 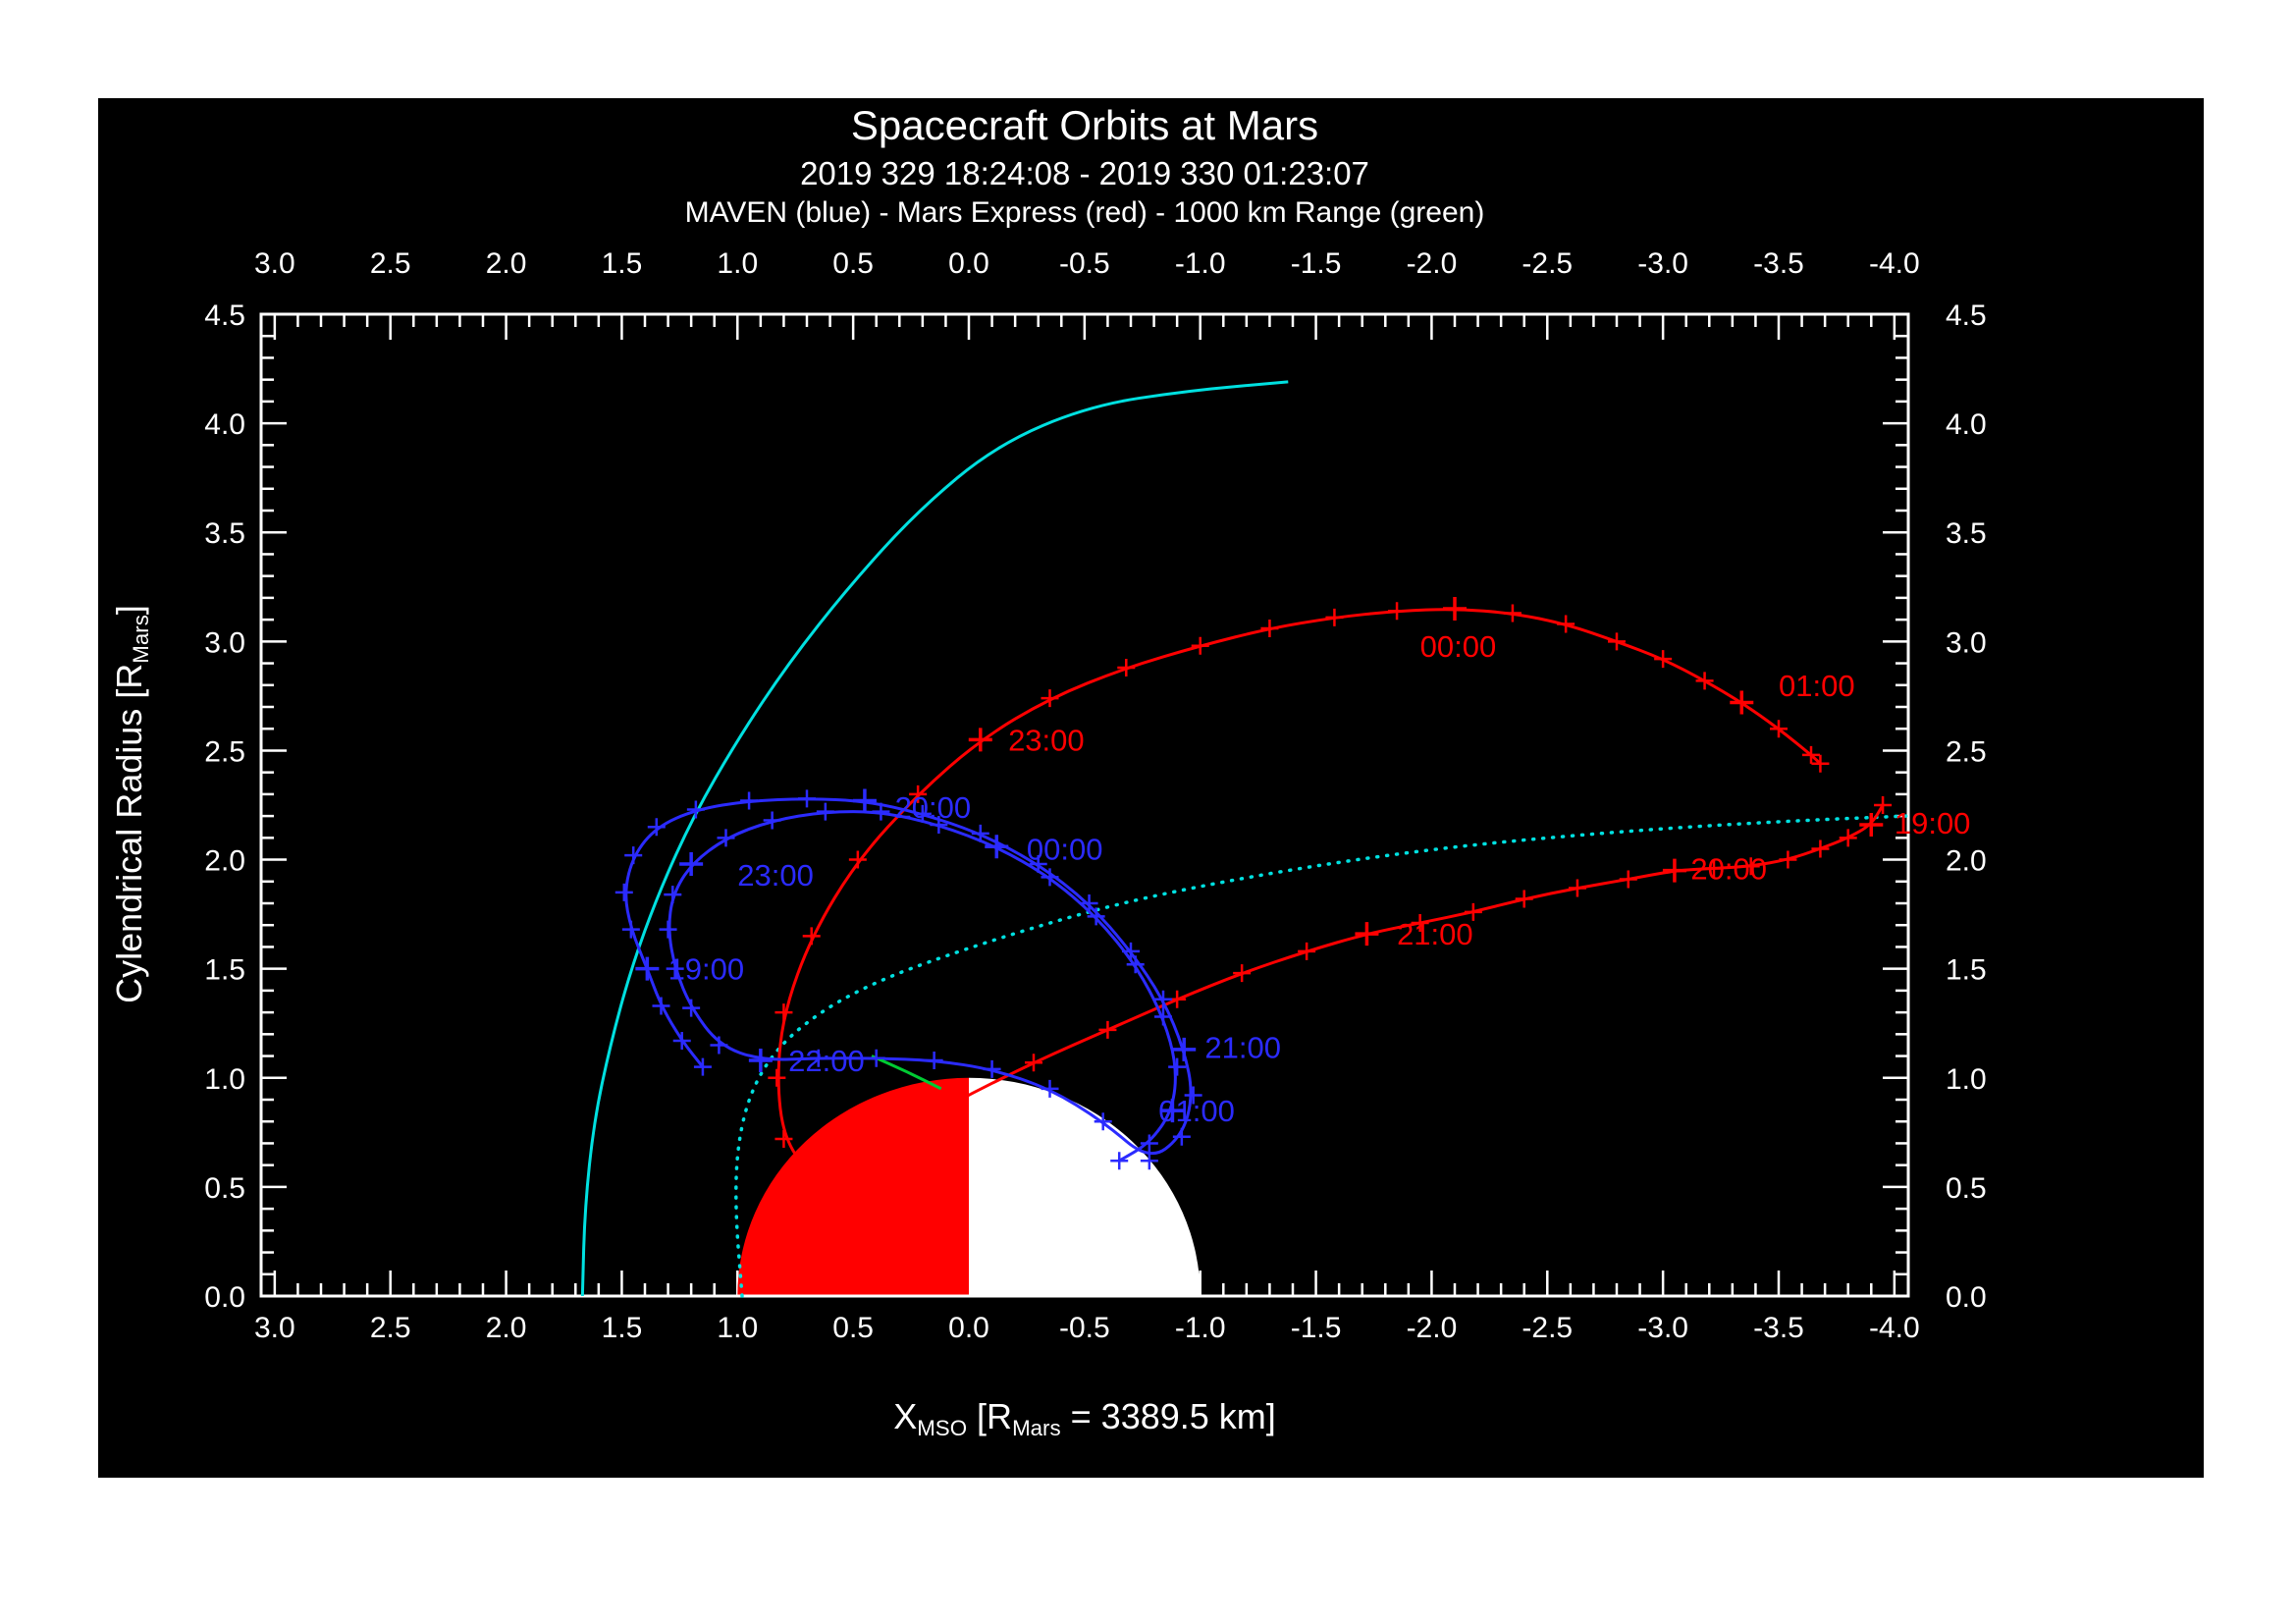 What do you see at coordinates (853, 1328) in the screenshot?
I see `x-tick-label-bottom: 0.5` at bounding box center [853, 1328].